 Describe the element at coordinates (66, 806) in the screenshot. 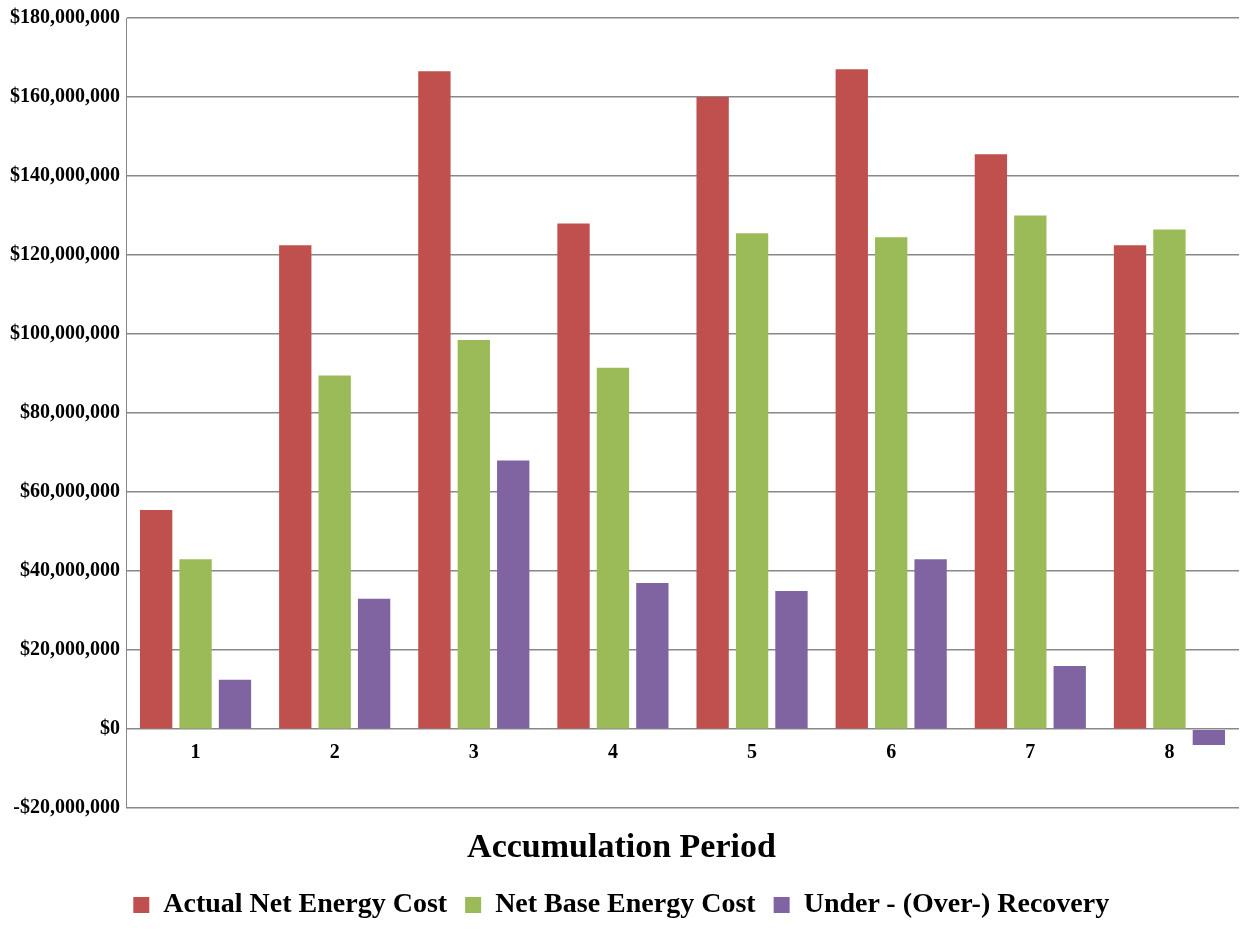

I see `y-tick-label: -$20,000,000` at that location.